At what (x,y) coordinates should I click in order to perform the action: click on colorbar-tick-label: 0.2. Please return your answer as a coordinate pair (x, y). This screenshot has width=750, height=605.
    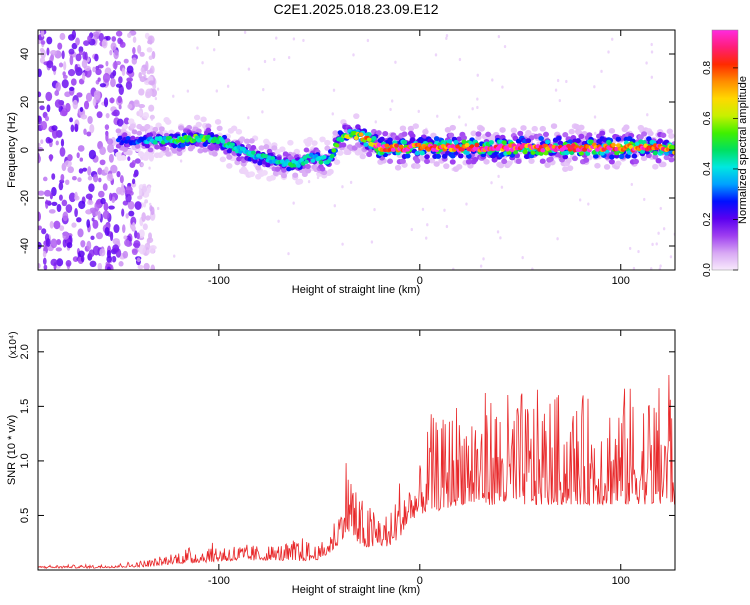
    Looking at the image, I should click on (707, 219).